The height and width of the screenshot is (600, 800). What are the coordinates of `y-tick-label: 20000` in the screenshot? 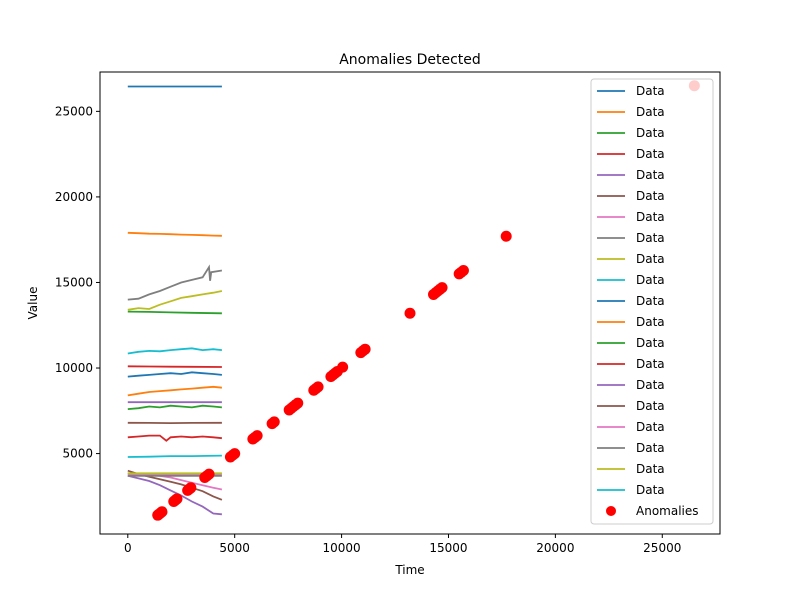 It's located at (74, 197).